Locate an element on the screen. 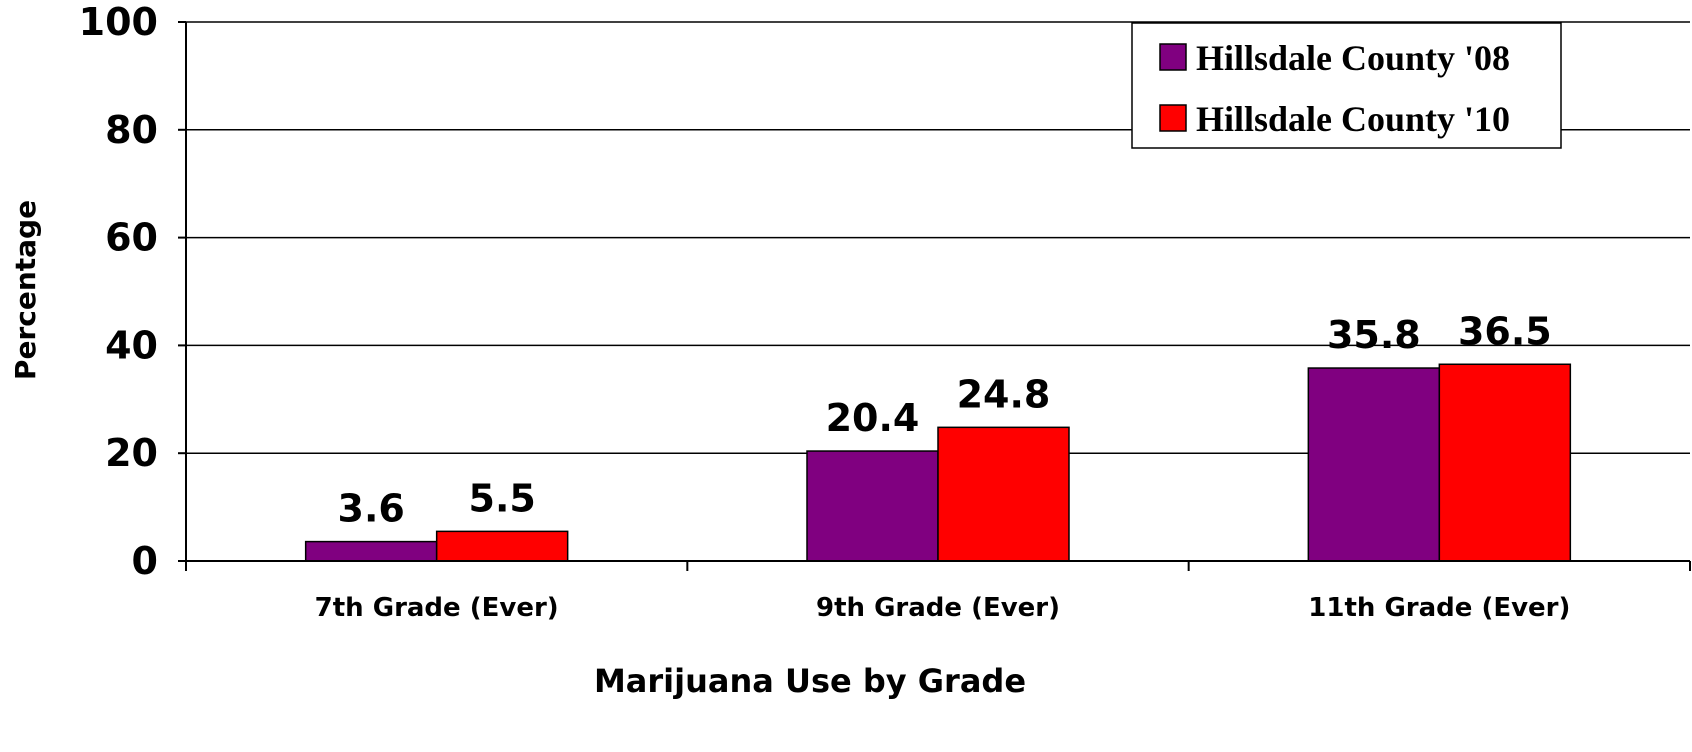 The height and width of the screenshot is (752, 1692). x-axis-title: Marijuana Use by Grade is located at coordinates (810, 681).